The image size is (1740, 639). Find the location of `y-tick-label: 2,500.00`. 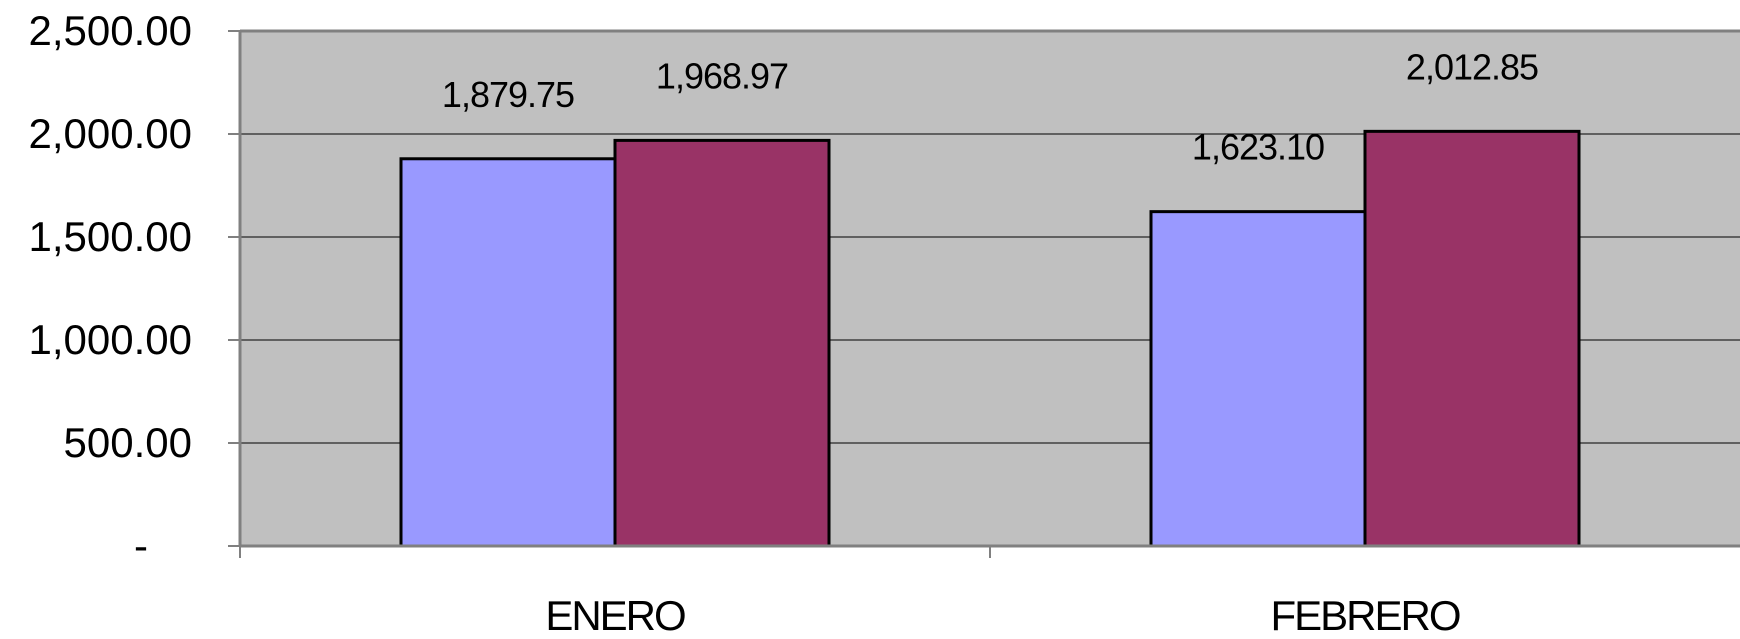

y-tick-label: 2,500.00 is located at coordinates (111, 30).